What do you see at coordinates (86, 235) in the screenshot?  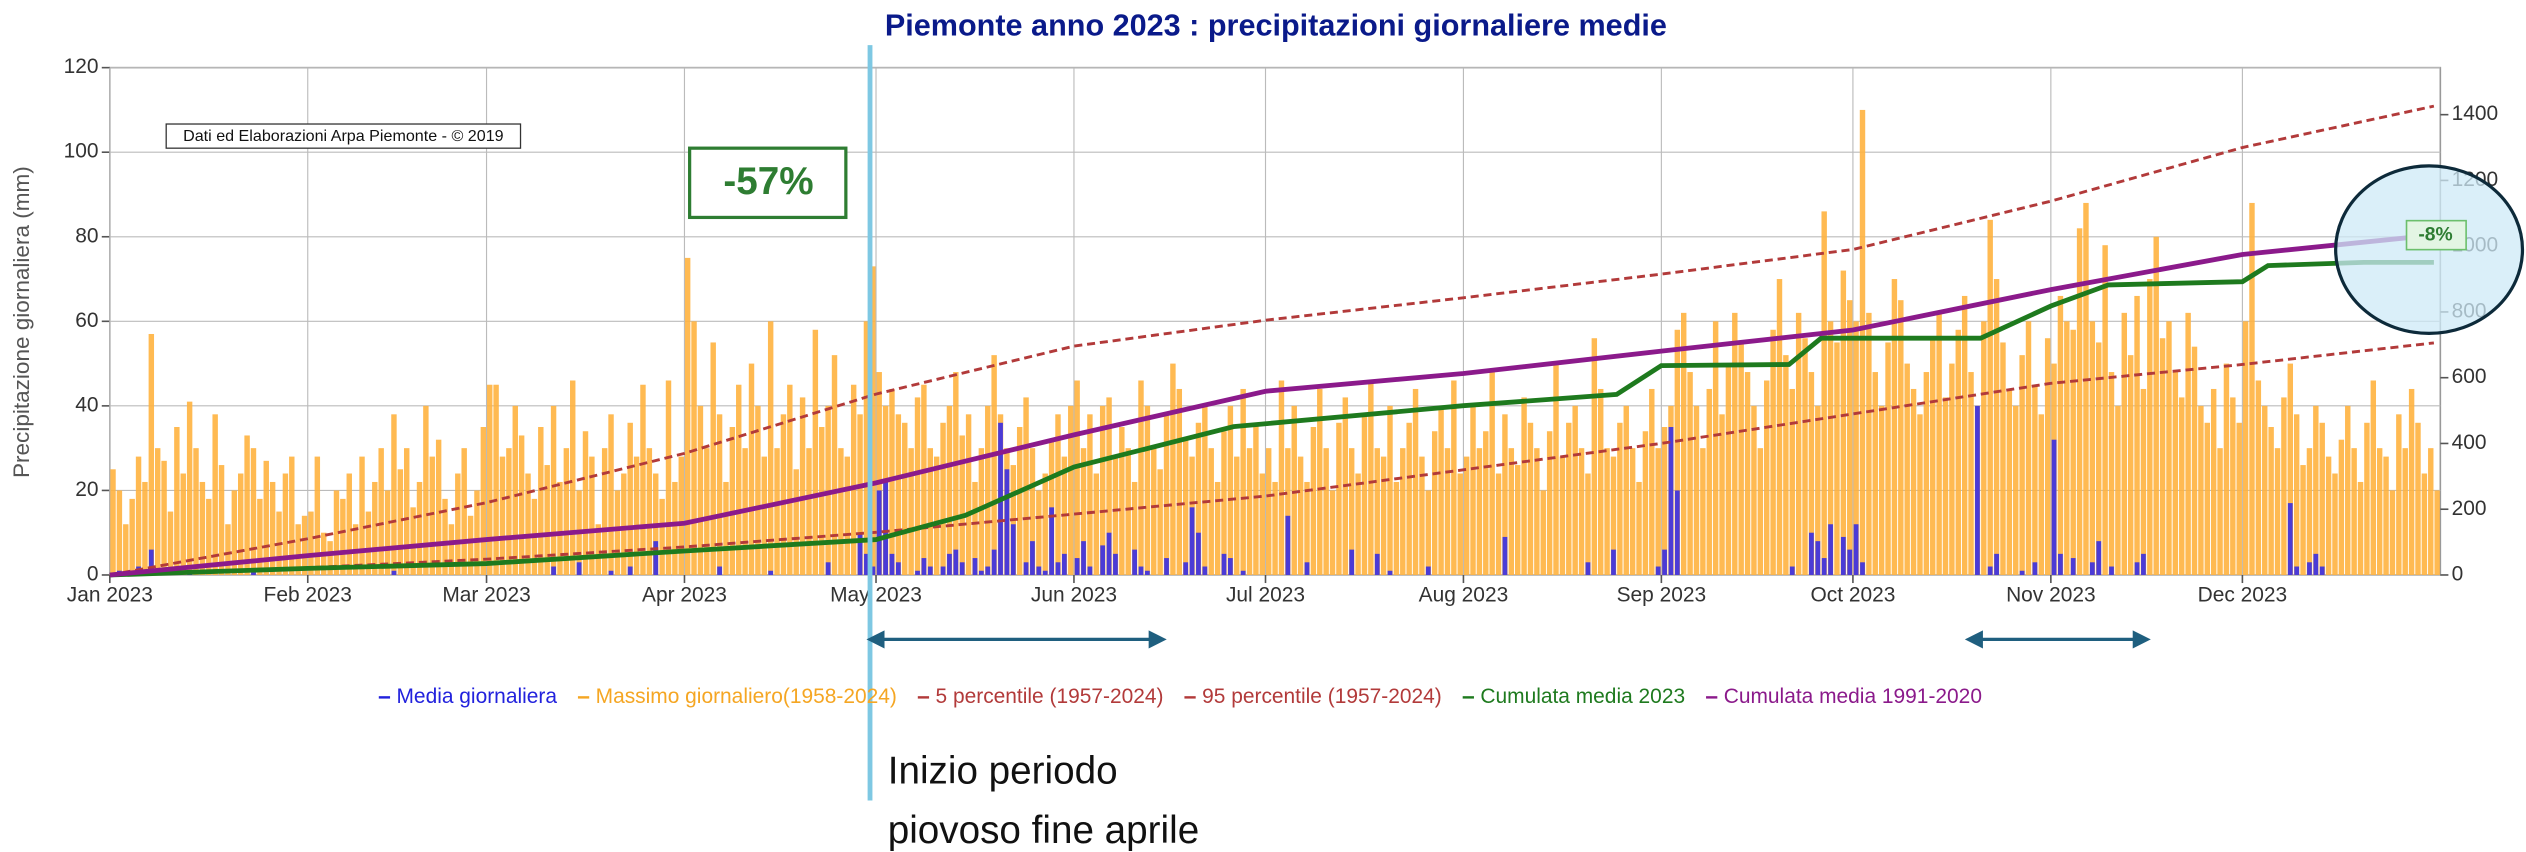 I see `y-tick-label: 80` at bounding box center [86, 235].